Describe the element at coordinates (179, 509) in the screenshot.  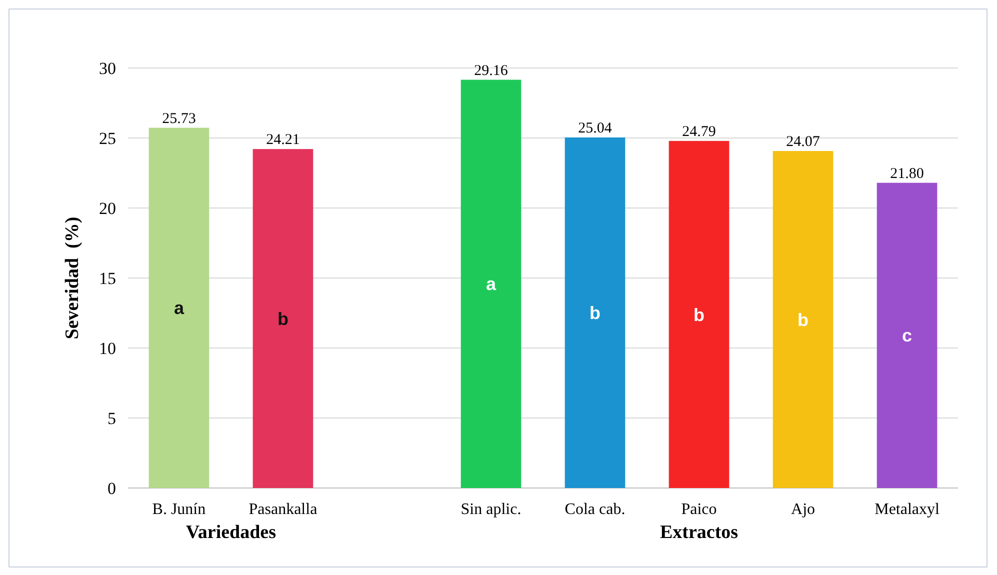
I see `x-tick-label: B. Junín` at that location.